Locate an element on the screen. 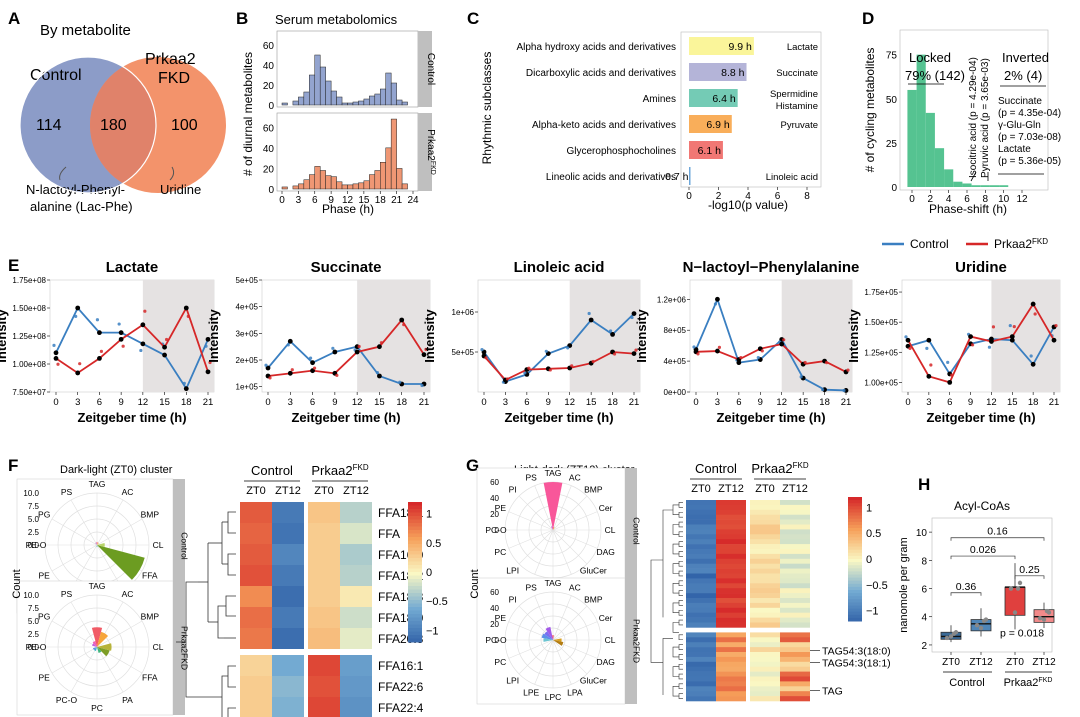 The height and width of the screenshot is (717, 1080). colorbar-tick-label: −1 is located at coordinates (432, 631).